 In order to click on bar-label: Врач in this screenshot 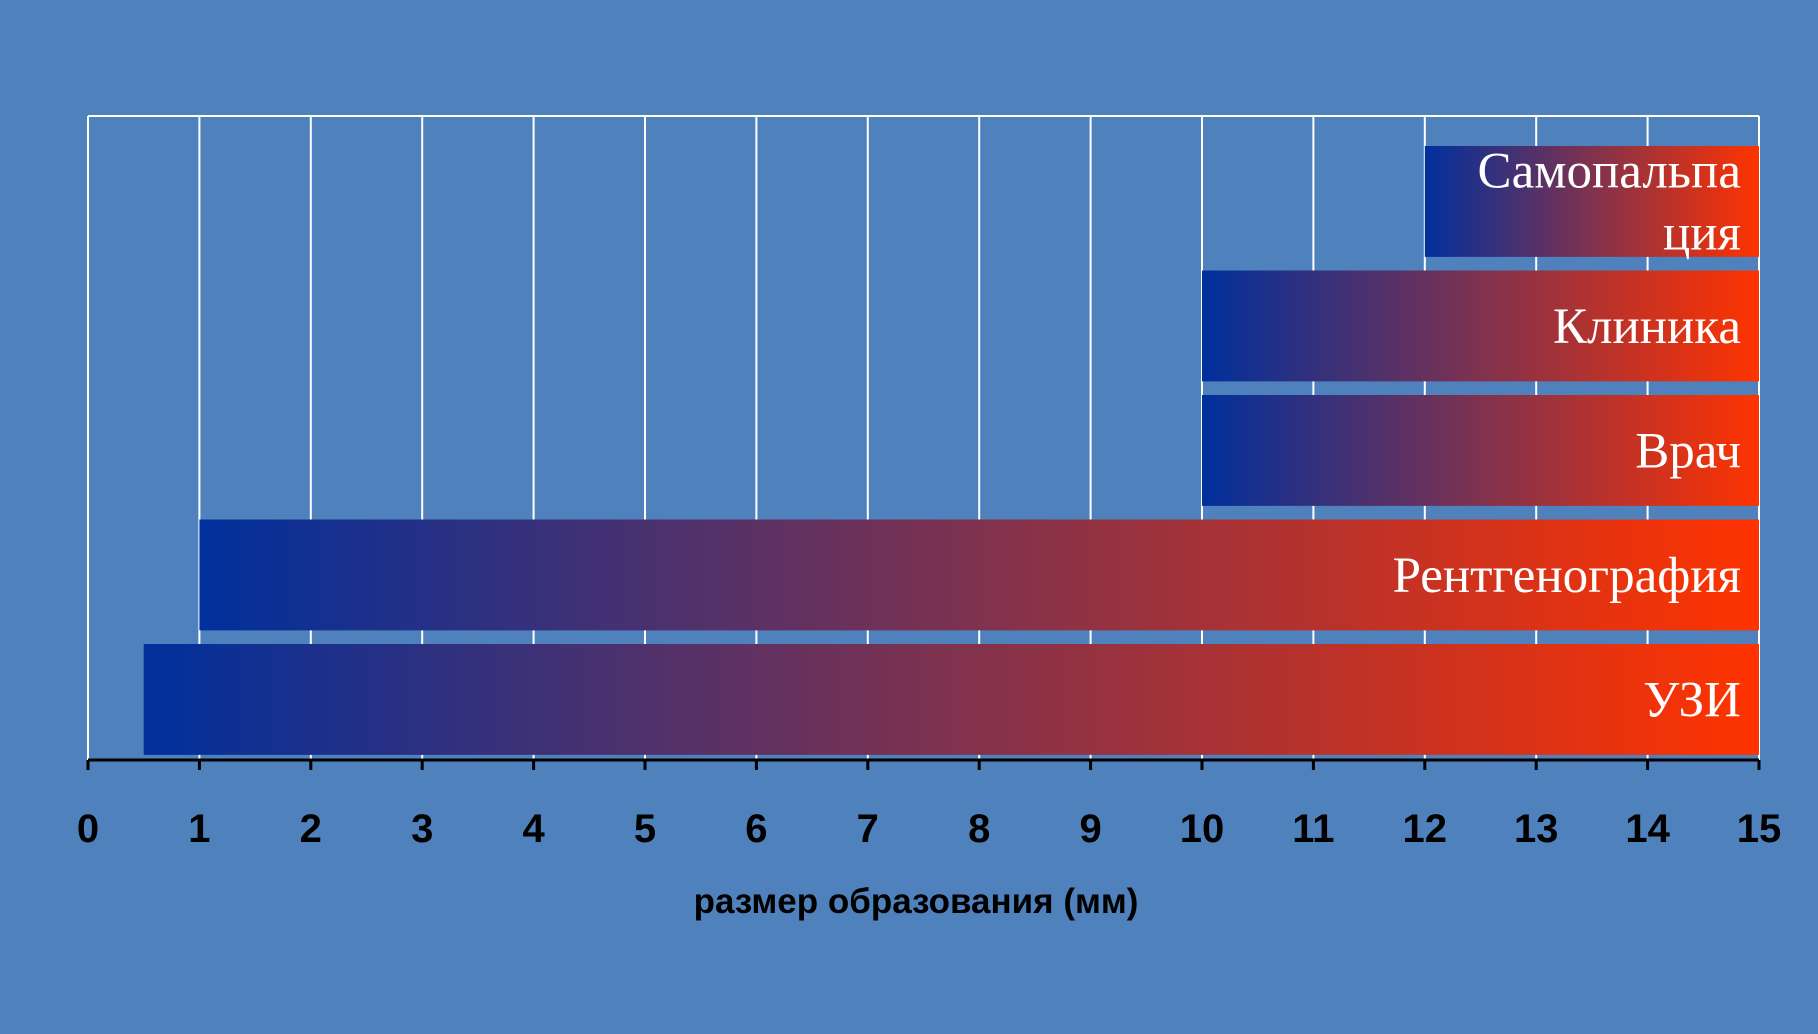, I will do `click(1688, 451)`.